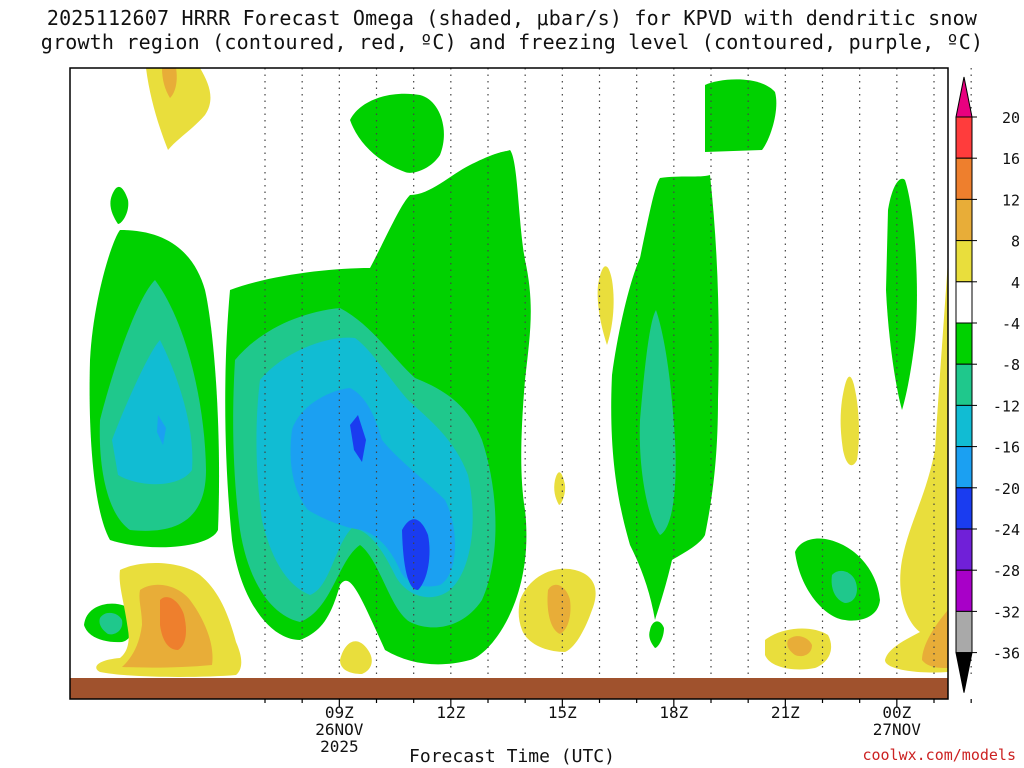 The height and width of the screenshot is (768, 1024). What do you see at coordinates (119, 205) in the screenshot?
I see `omega-region-left-small-cell` at bounding box center [119, 205].